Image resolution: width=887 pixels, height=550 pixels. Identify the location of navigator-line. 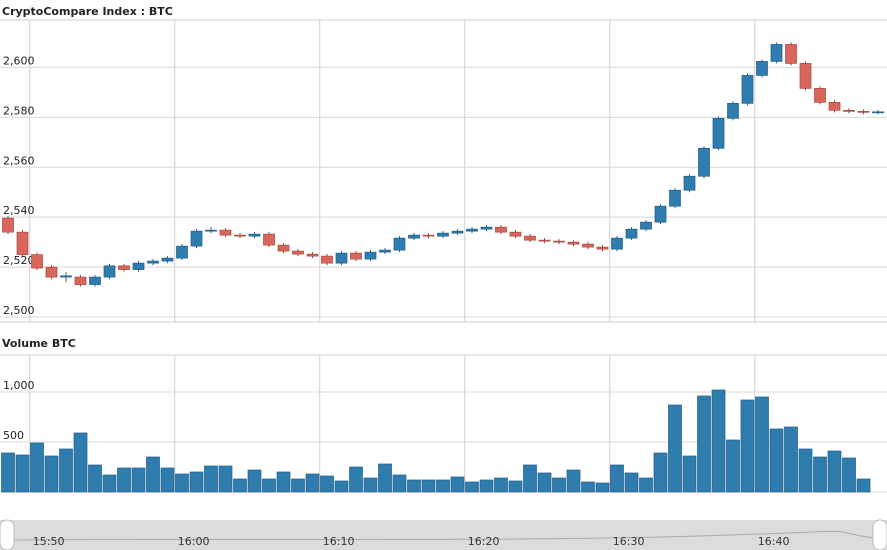
(443, 535).